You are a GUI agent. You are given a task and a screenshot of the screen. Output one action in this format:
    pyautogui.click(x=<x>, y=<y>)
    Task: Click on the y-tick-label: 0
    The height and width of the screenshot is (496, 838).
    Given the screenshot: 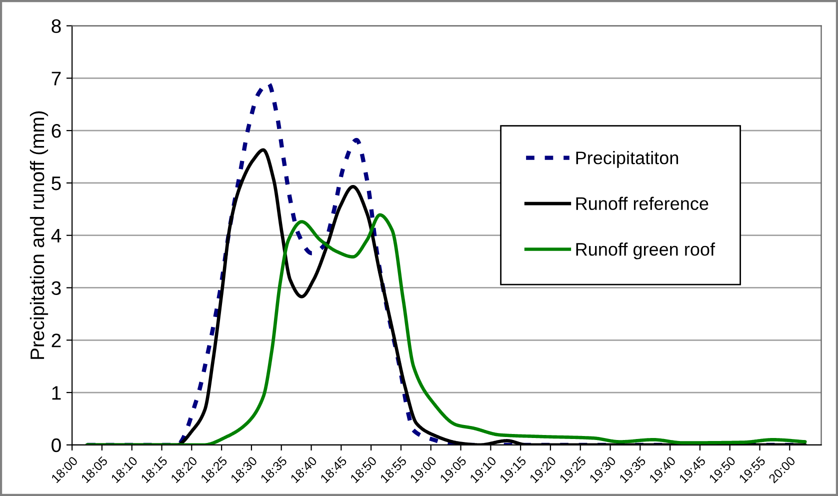 What is the action you would take?
    pyautogui.click(x=56, y=445)
    